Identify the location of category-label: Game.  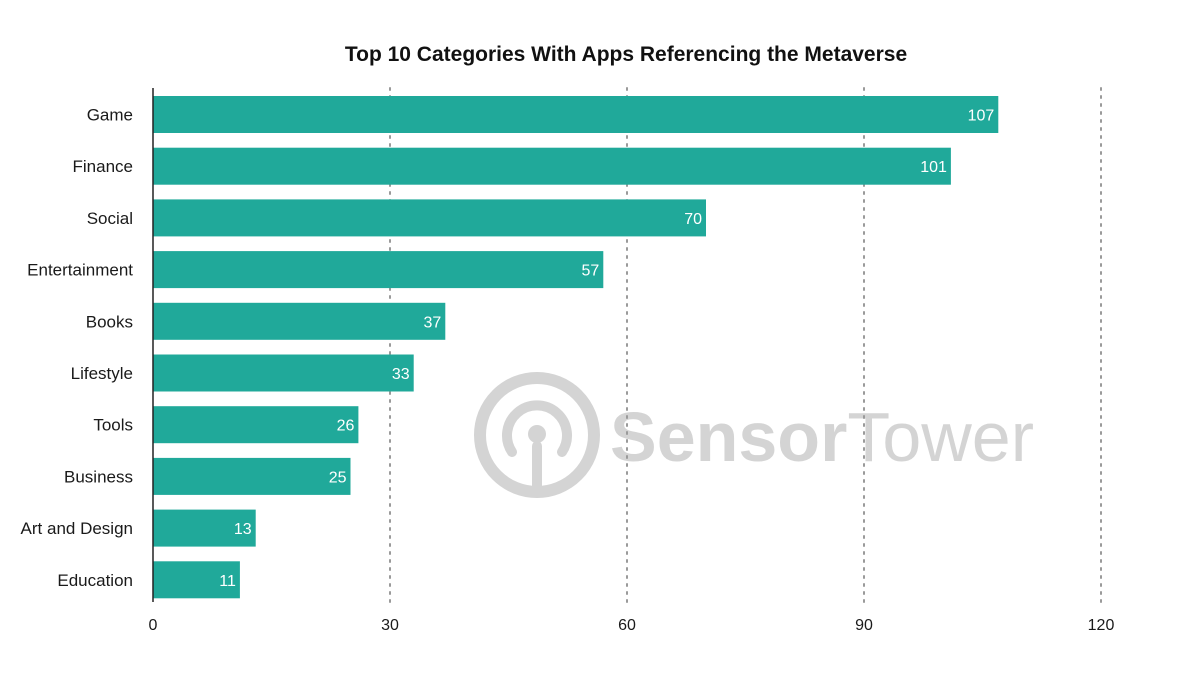
(110, 115).